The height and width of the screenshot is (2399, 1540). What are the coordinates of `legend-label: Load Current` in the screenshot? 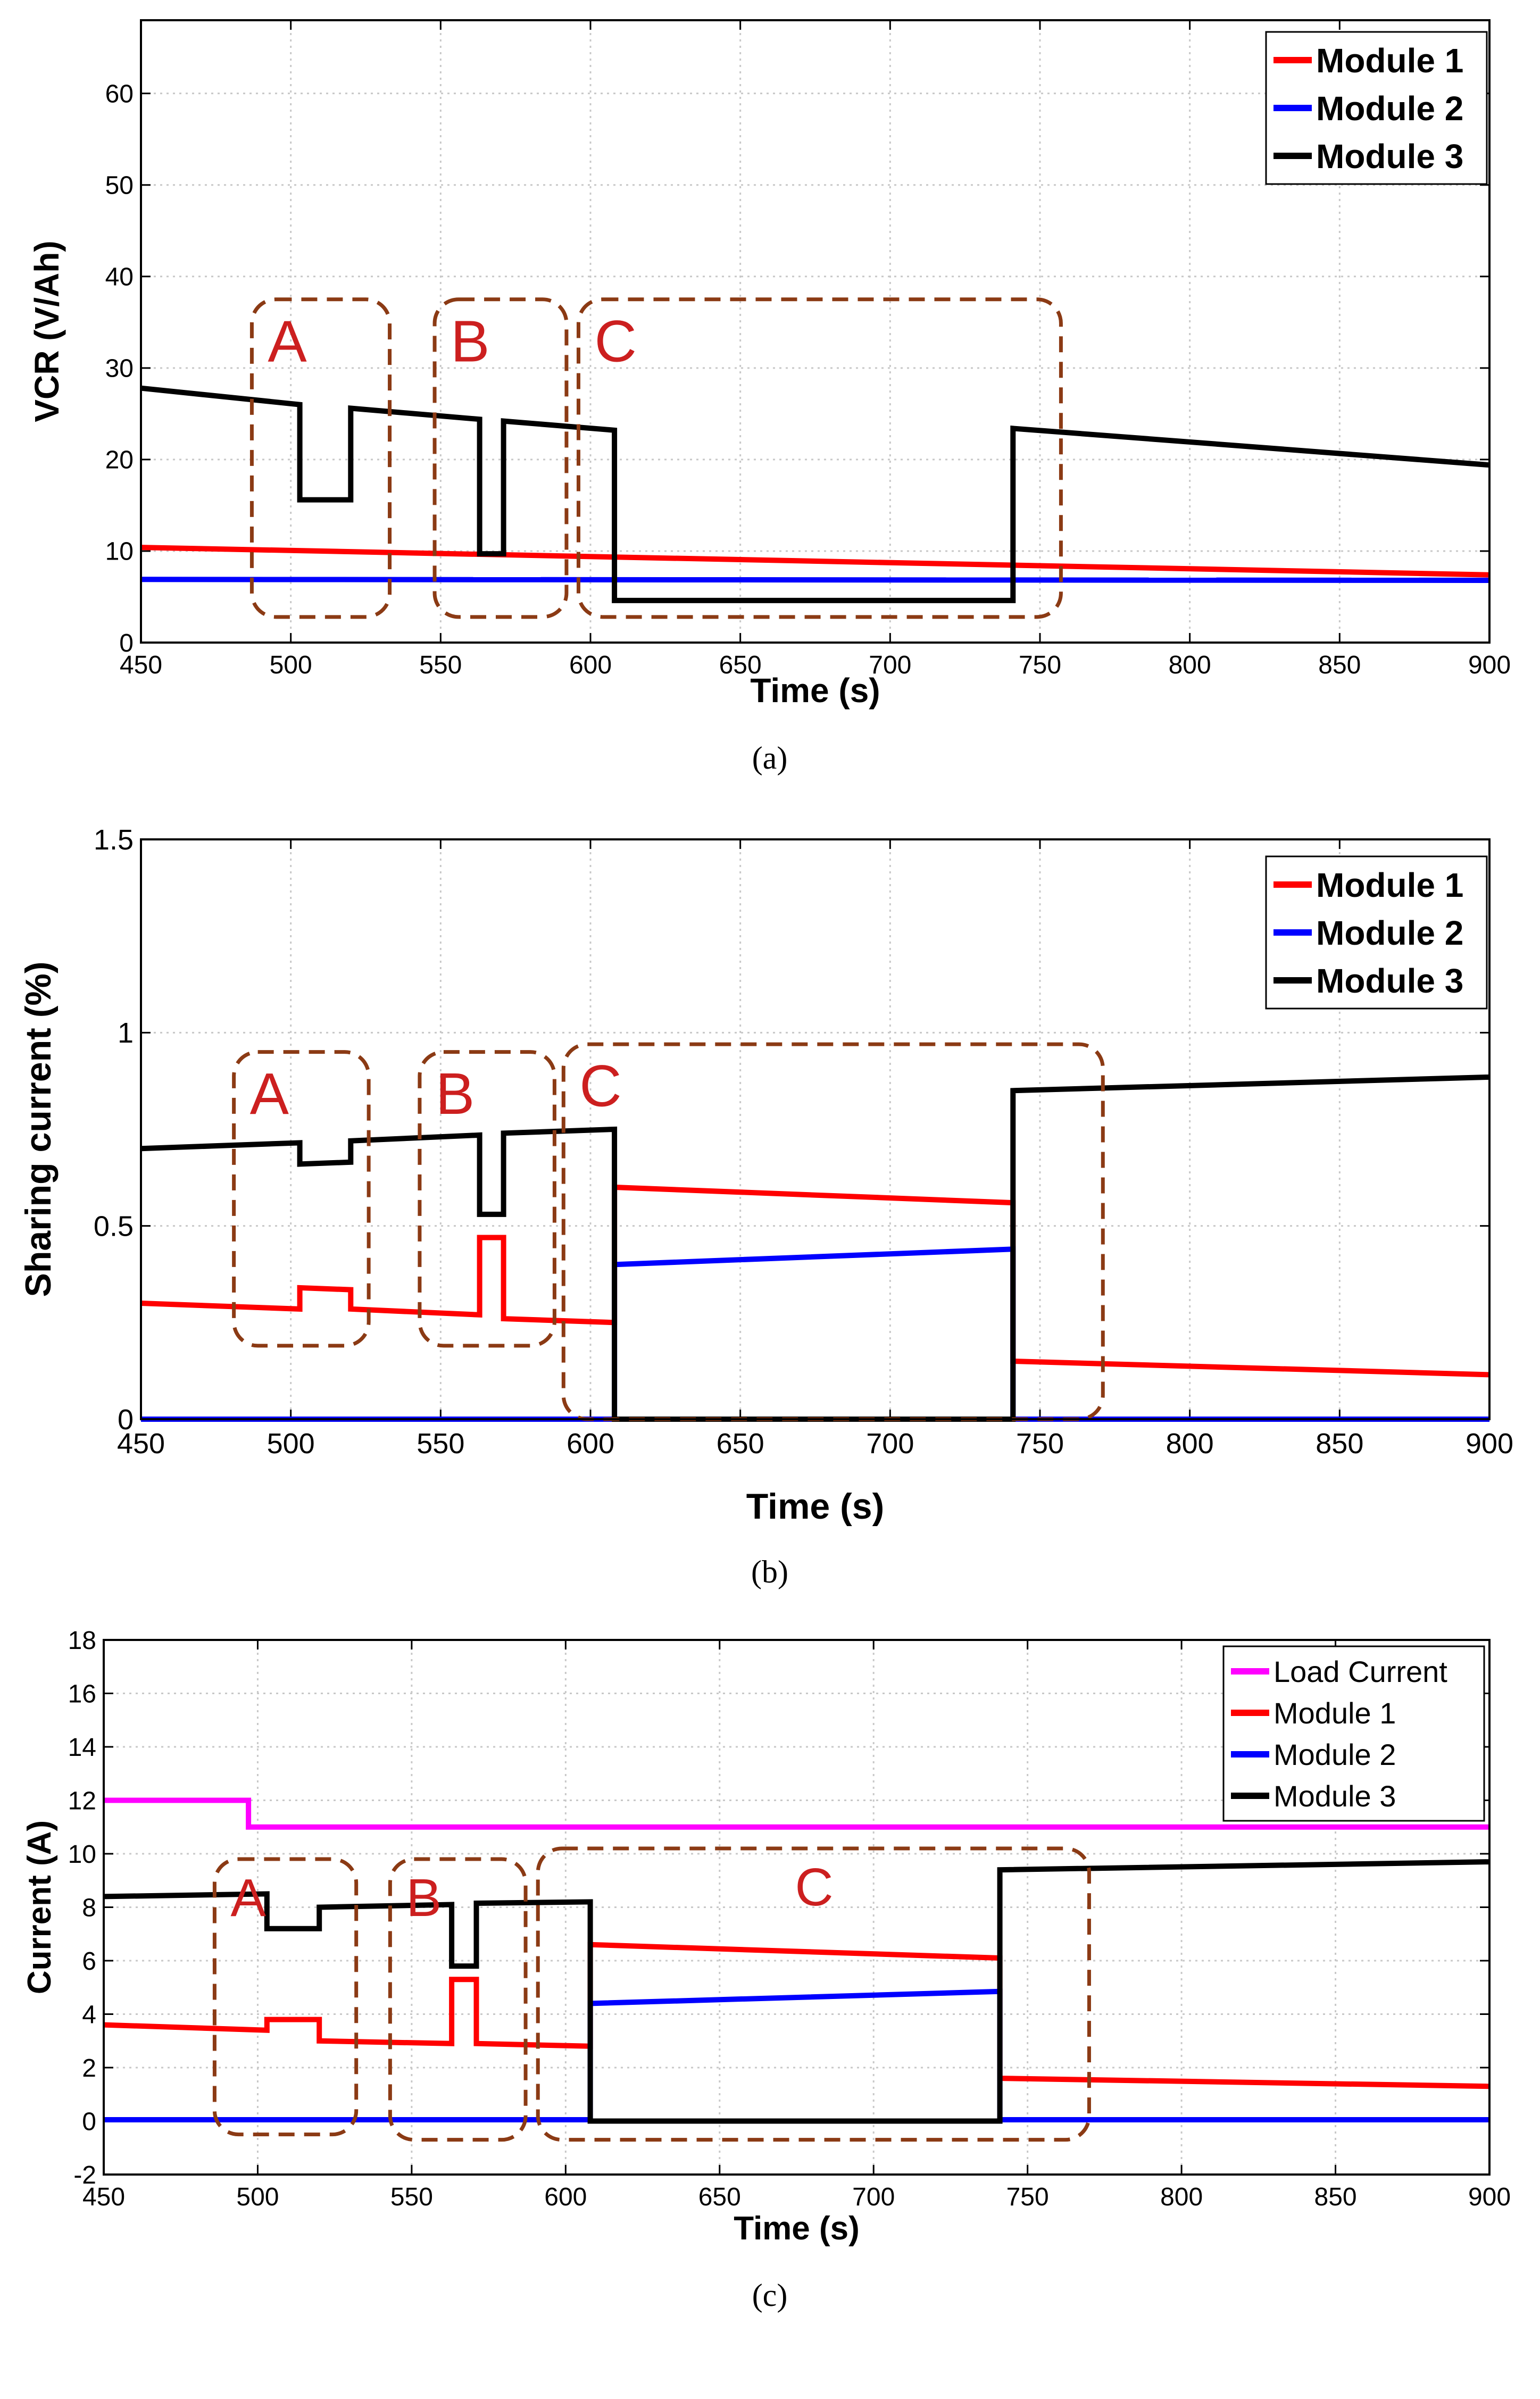 It's located at (1360, 1672).